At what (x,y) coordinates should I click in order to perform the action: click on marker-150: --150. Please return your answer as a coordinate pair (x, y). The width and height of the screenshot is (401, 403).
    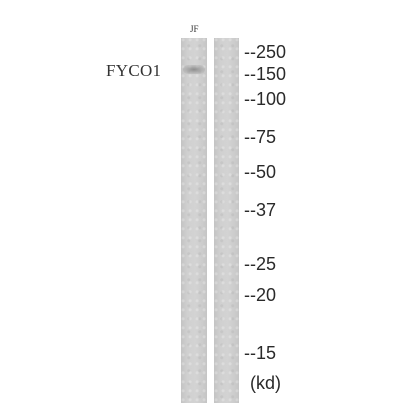
    Looking at the image, I should click on (265, 74).